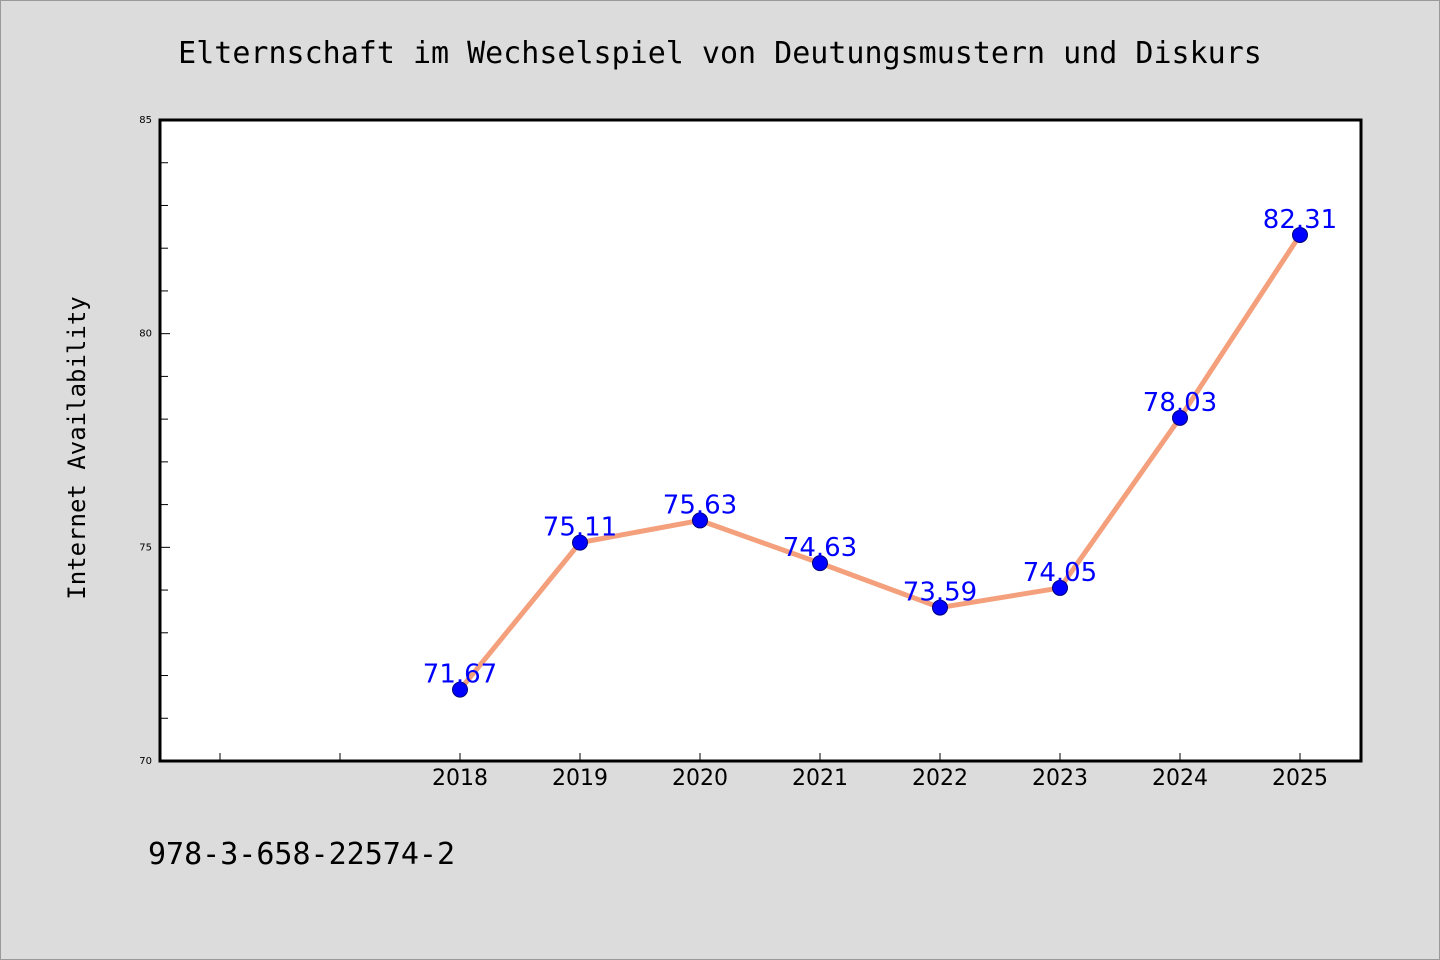  I want to click on data-label: 74.05, so click(1060, 573).